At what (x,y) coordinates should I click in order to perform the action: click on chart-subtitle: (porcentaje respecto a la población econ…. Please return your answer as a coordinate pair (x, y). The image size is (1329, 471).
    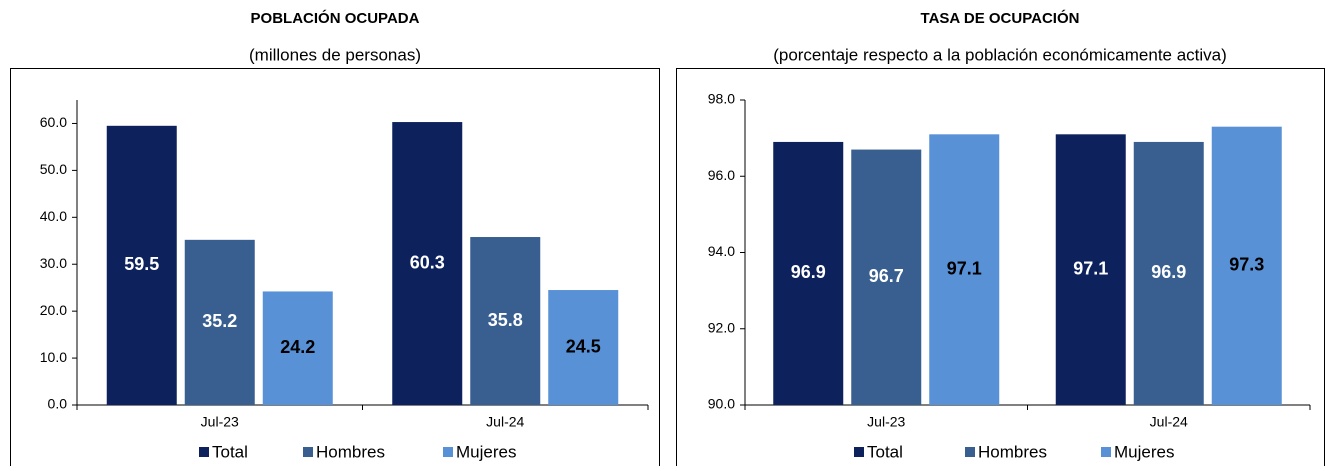
    Looking at the image, I should click on (1000, 54).